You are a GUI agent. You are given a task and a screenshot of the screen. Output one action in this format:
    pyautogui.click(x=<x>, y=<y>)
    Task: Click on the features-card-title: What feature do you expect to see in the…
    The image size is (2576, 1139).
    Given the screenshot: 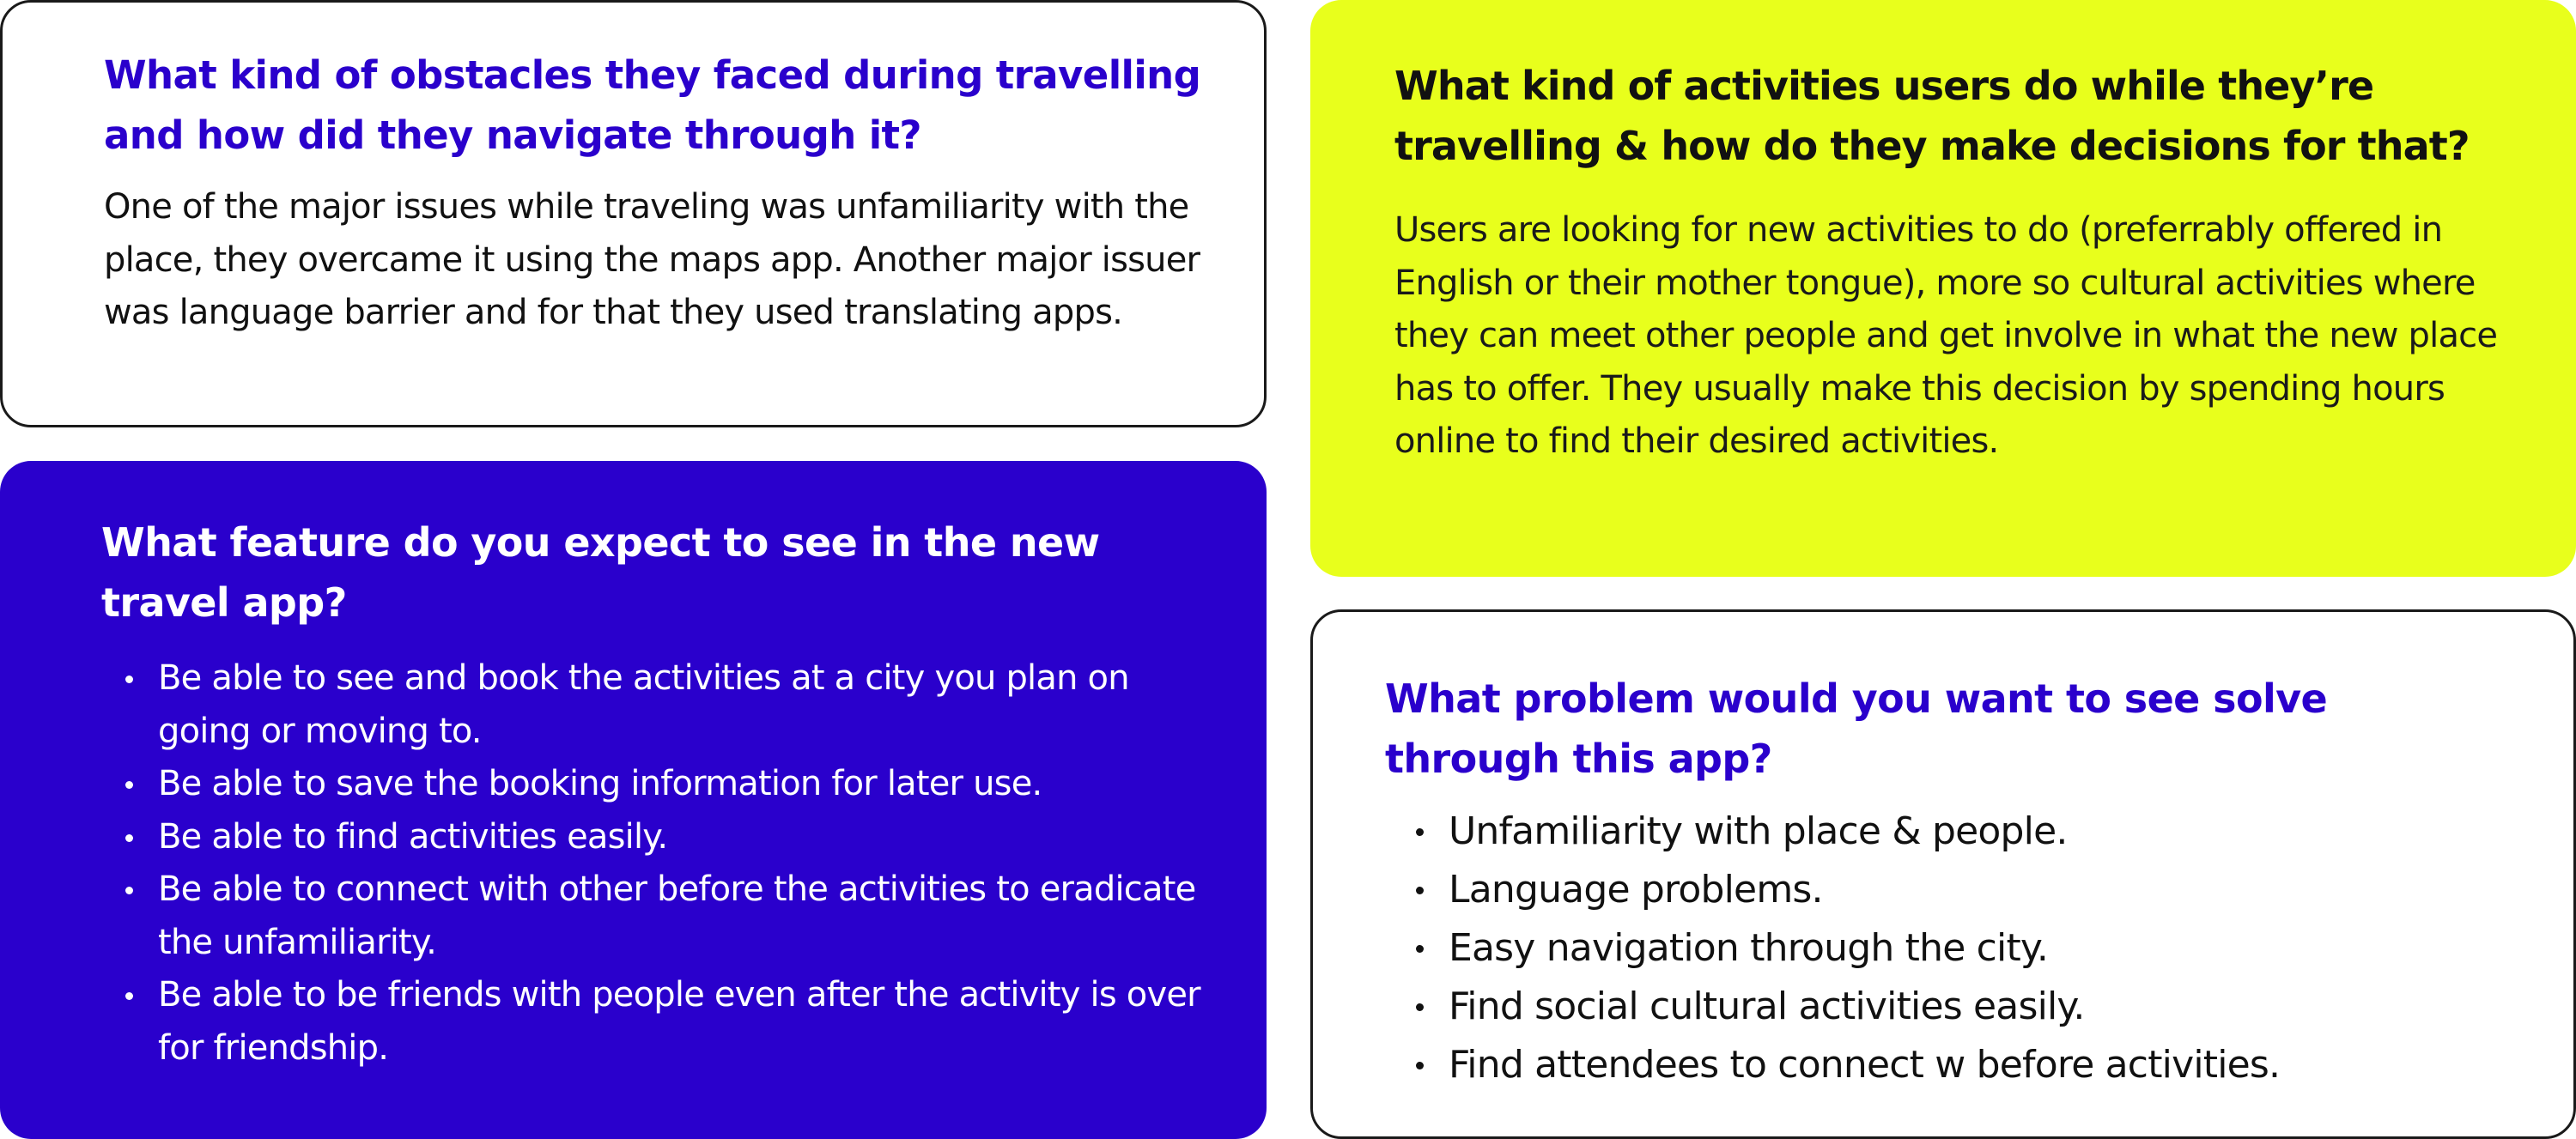 What is the action you would take?
    pyautogui.click(x=600, y=572)
    